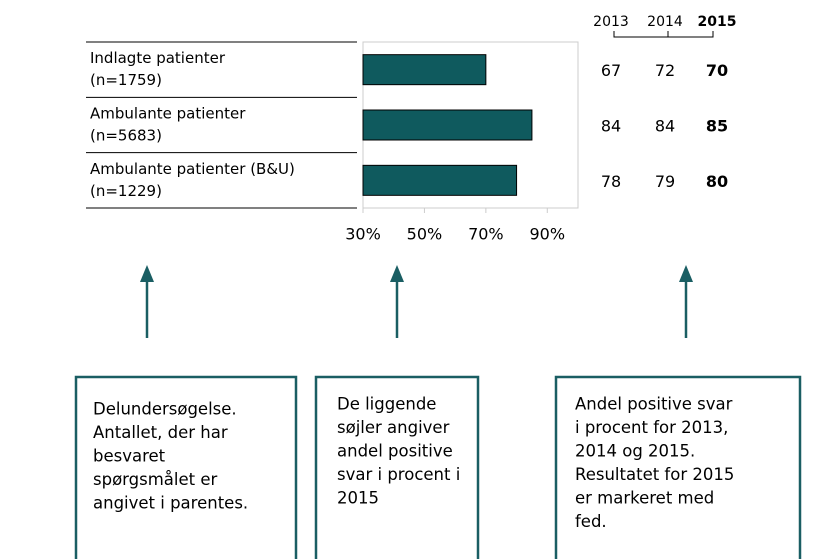 This screenshot has height=559, width=814. What do you see at coordinates (486, 234) in the screenshot?
I see `x-tick-label: 70%` at bounding box center [486, 234].